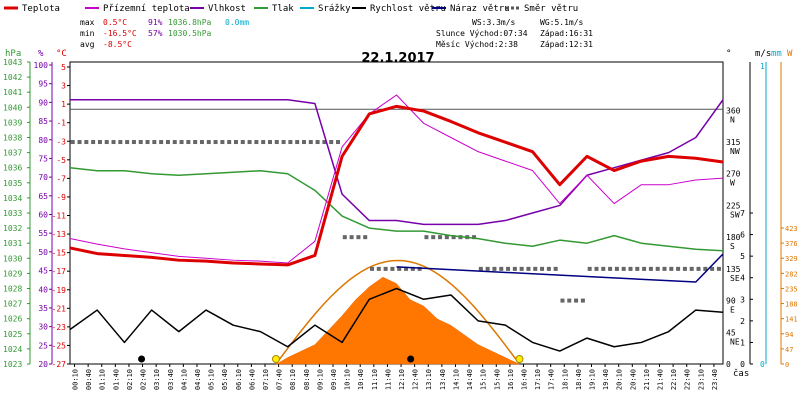  What do you see at coordinates (331, 359) in the screenshot?
I see `astro-icons` at bounding box center [331, 359].